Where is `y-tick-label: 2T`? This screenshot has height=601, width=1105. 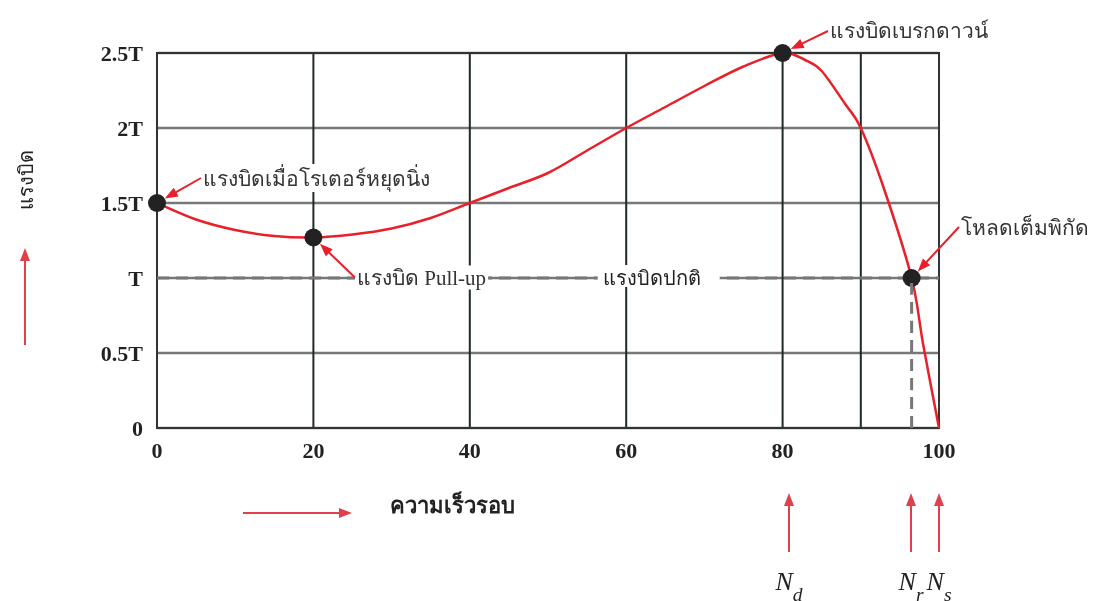 y-tick-label: 2T is located at coordinates (130, 128).